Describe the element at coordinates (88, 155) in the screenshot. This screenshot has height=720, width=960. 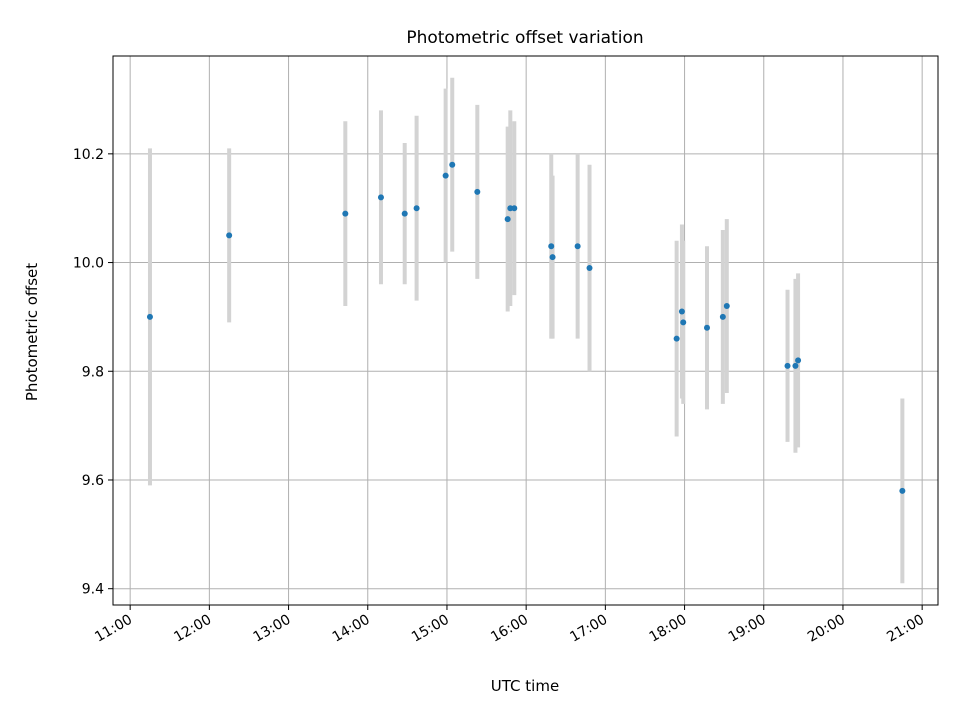
I see `y-tick-label: 10.2` at that location.